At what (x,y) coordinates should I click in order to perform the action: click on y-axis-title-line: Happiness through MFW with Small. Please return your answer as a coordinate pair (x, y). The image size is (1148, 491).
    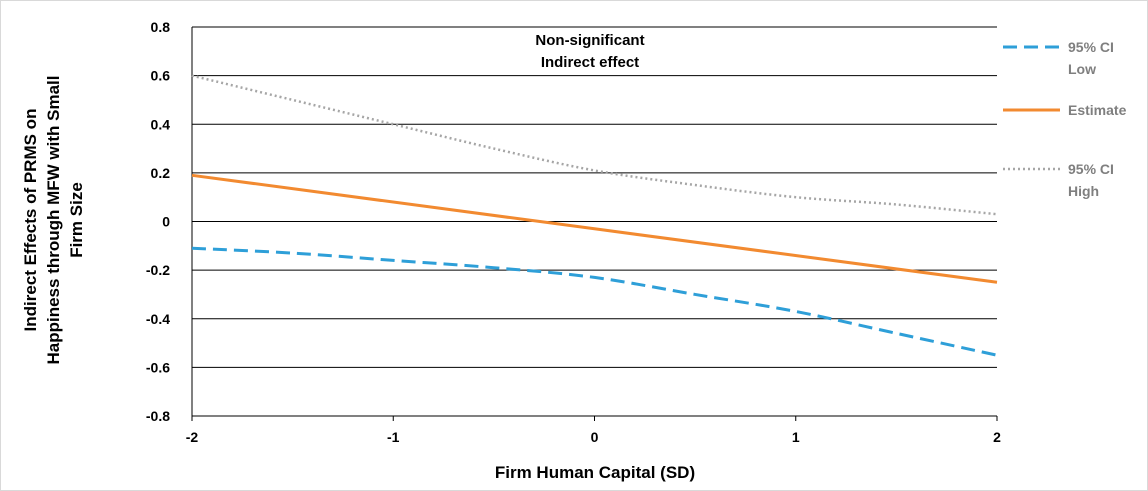
    Looking at the image, I should click on (53, 220).